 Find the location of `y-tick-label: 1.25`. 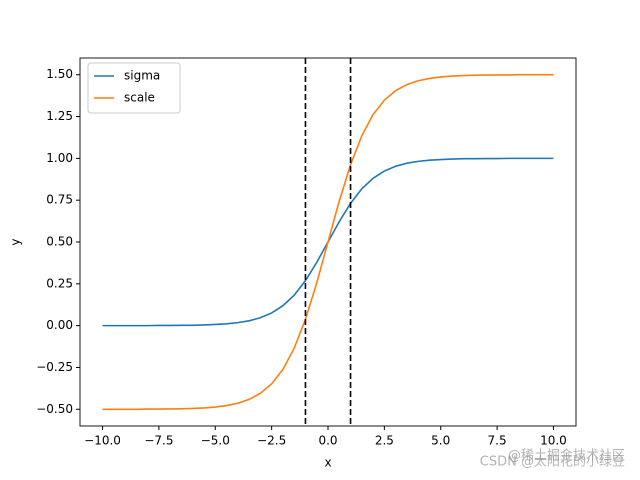

y-tick-label: 1.25 is located at coordinates (59, 116).